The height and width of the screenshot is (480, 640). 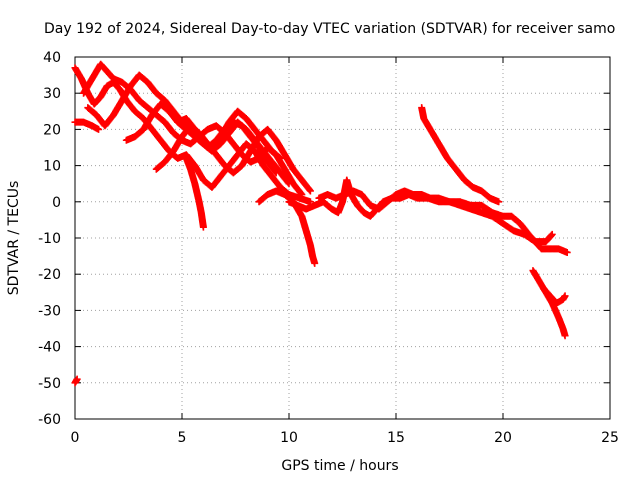 What do you see at coordinates (56, 203) in the screenshot?
I see `y-tick-label: 0` at bounding box center [56, 203].